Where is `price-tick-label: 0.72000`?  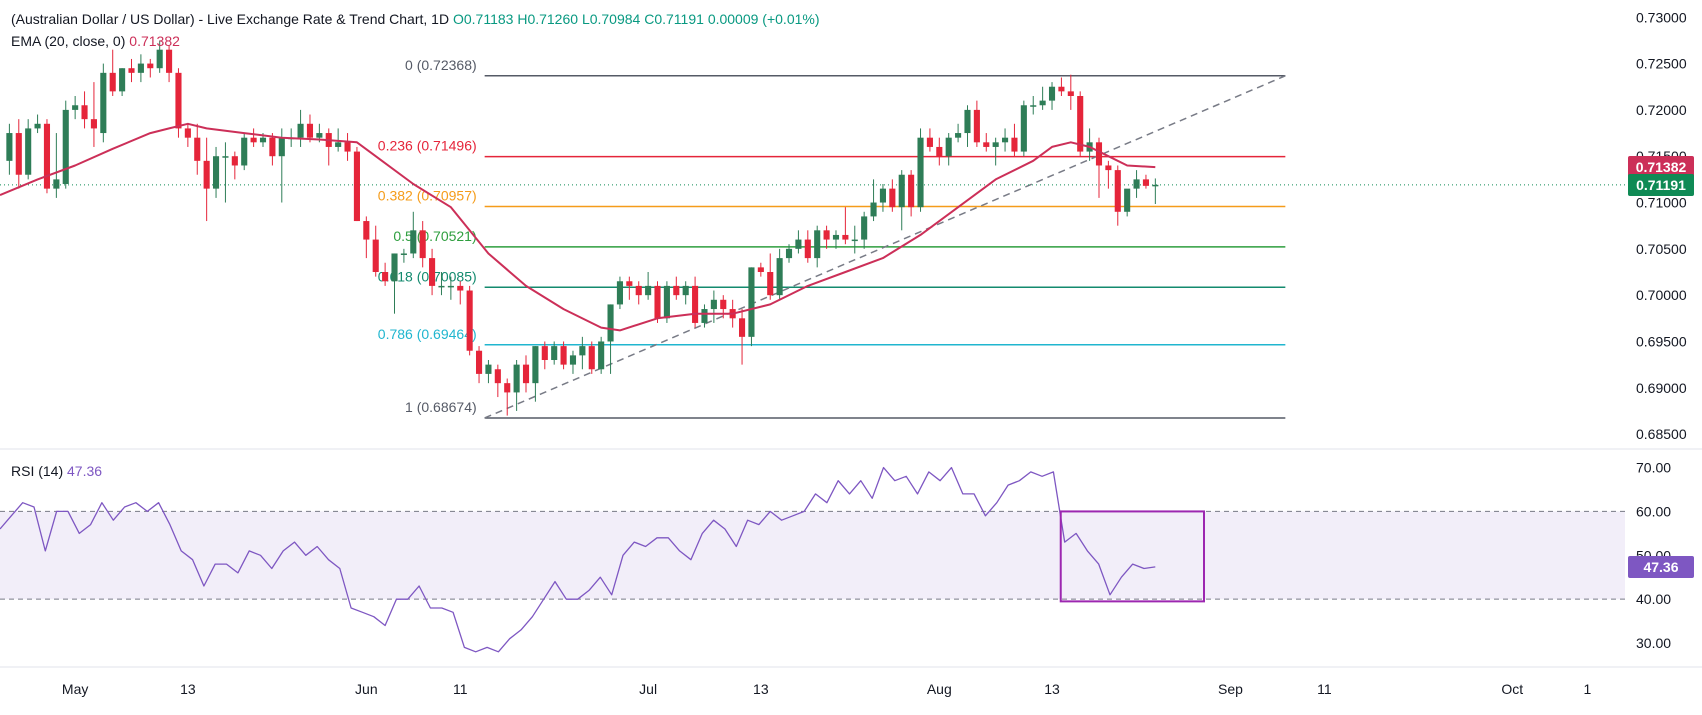 price-tick-label: 0.72000 is located at coordinates (1661, 110).